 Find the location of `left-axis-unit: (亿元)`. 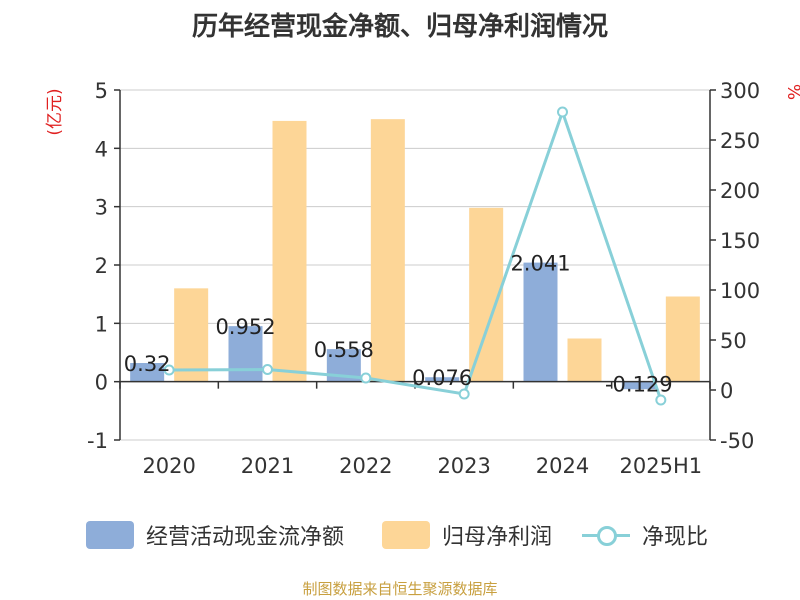

left-axis-unit: (亿元) is located at coordinates (55, 111).